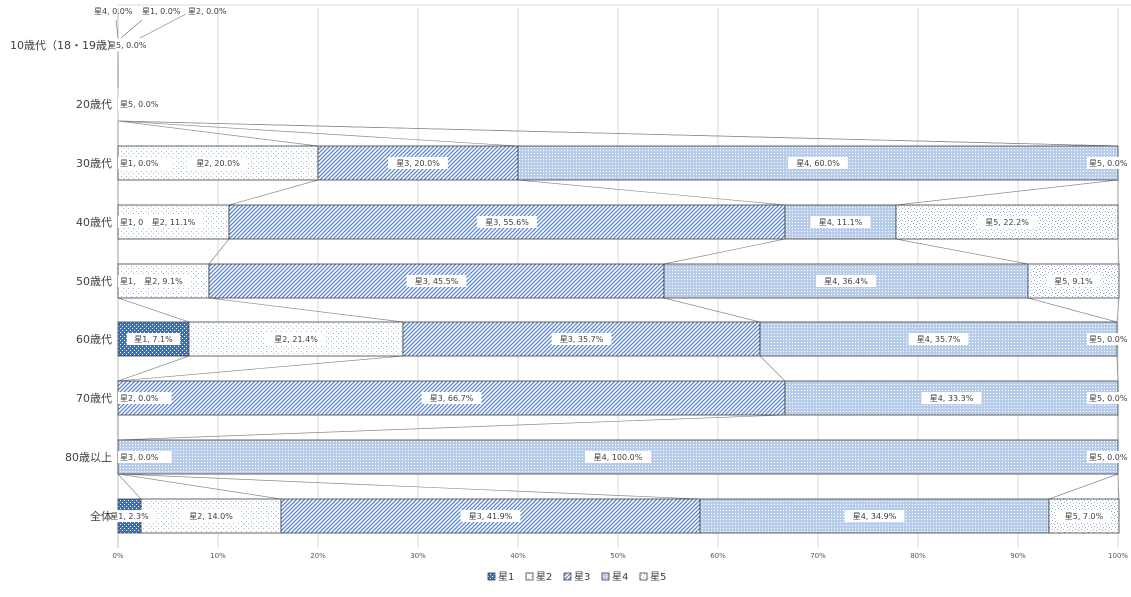  What do you see at coordinates (506, 577) in the screenshot?
I see `legend-label: 星1` at bounding box center [506, 577].